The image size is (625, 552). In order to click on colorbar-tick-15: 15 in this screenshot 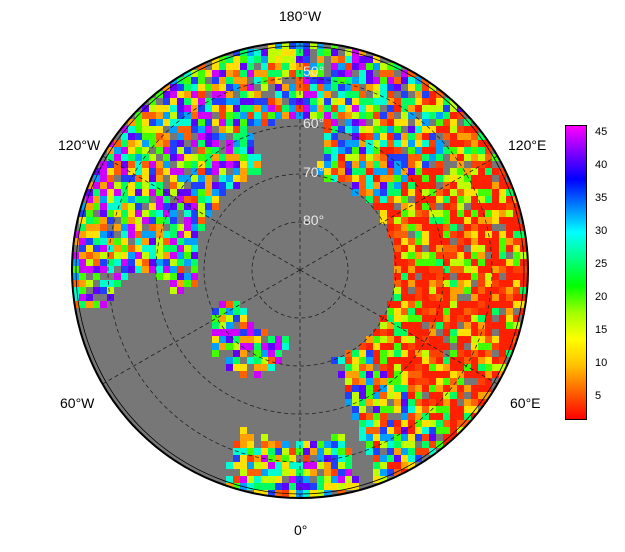, I will do `click(601, 330)`.